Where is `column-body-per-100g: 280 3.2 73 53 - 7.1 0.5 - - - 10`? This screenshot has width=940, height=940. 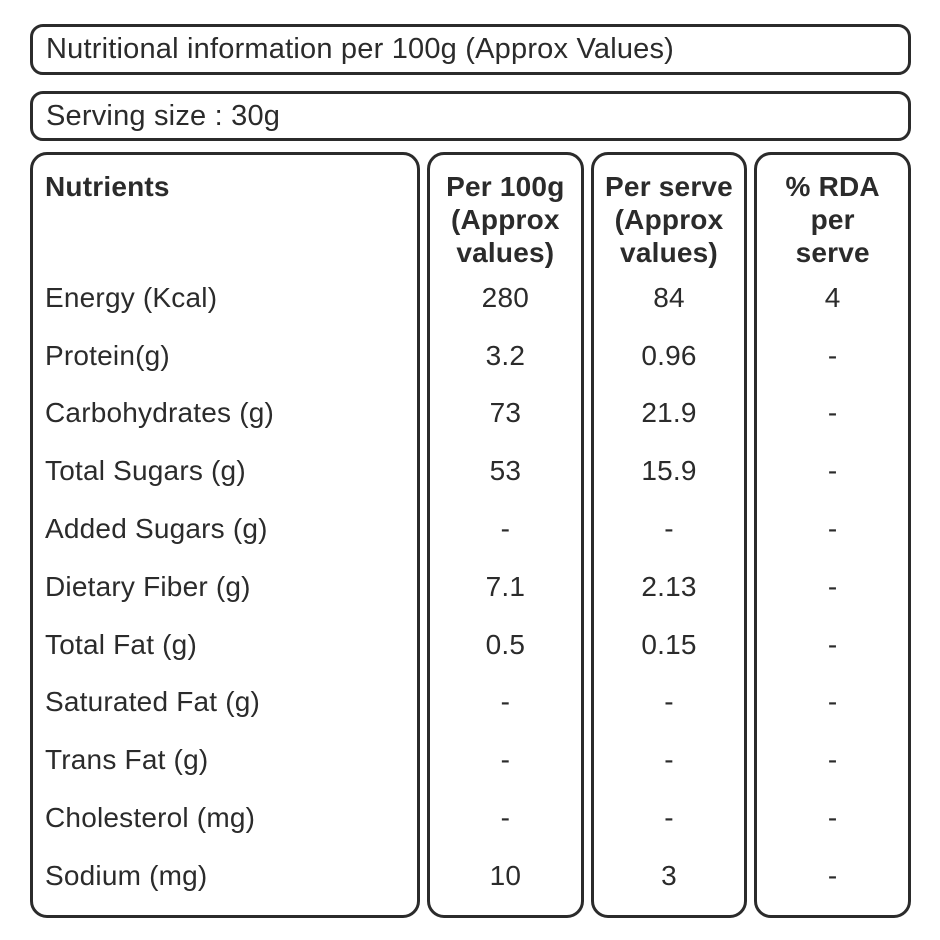 column-body-per-100g: 280 3.2 73 53 - 7.1 0.5 - - - 10 is located at coordinates (505, 587).